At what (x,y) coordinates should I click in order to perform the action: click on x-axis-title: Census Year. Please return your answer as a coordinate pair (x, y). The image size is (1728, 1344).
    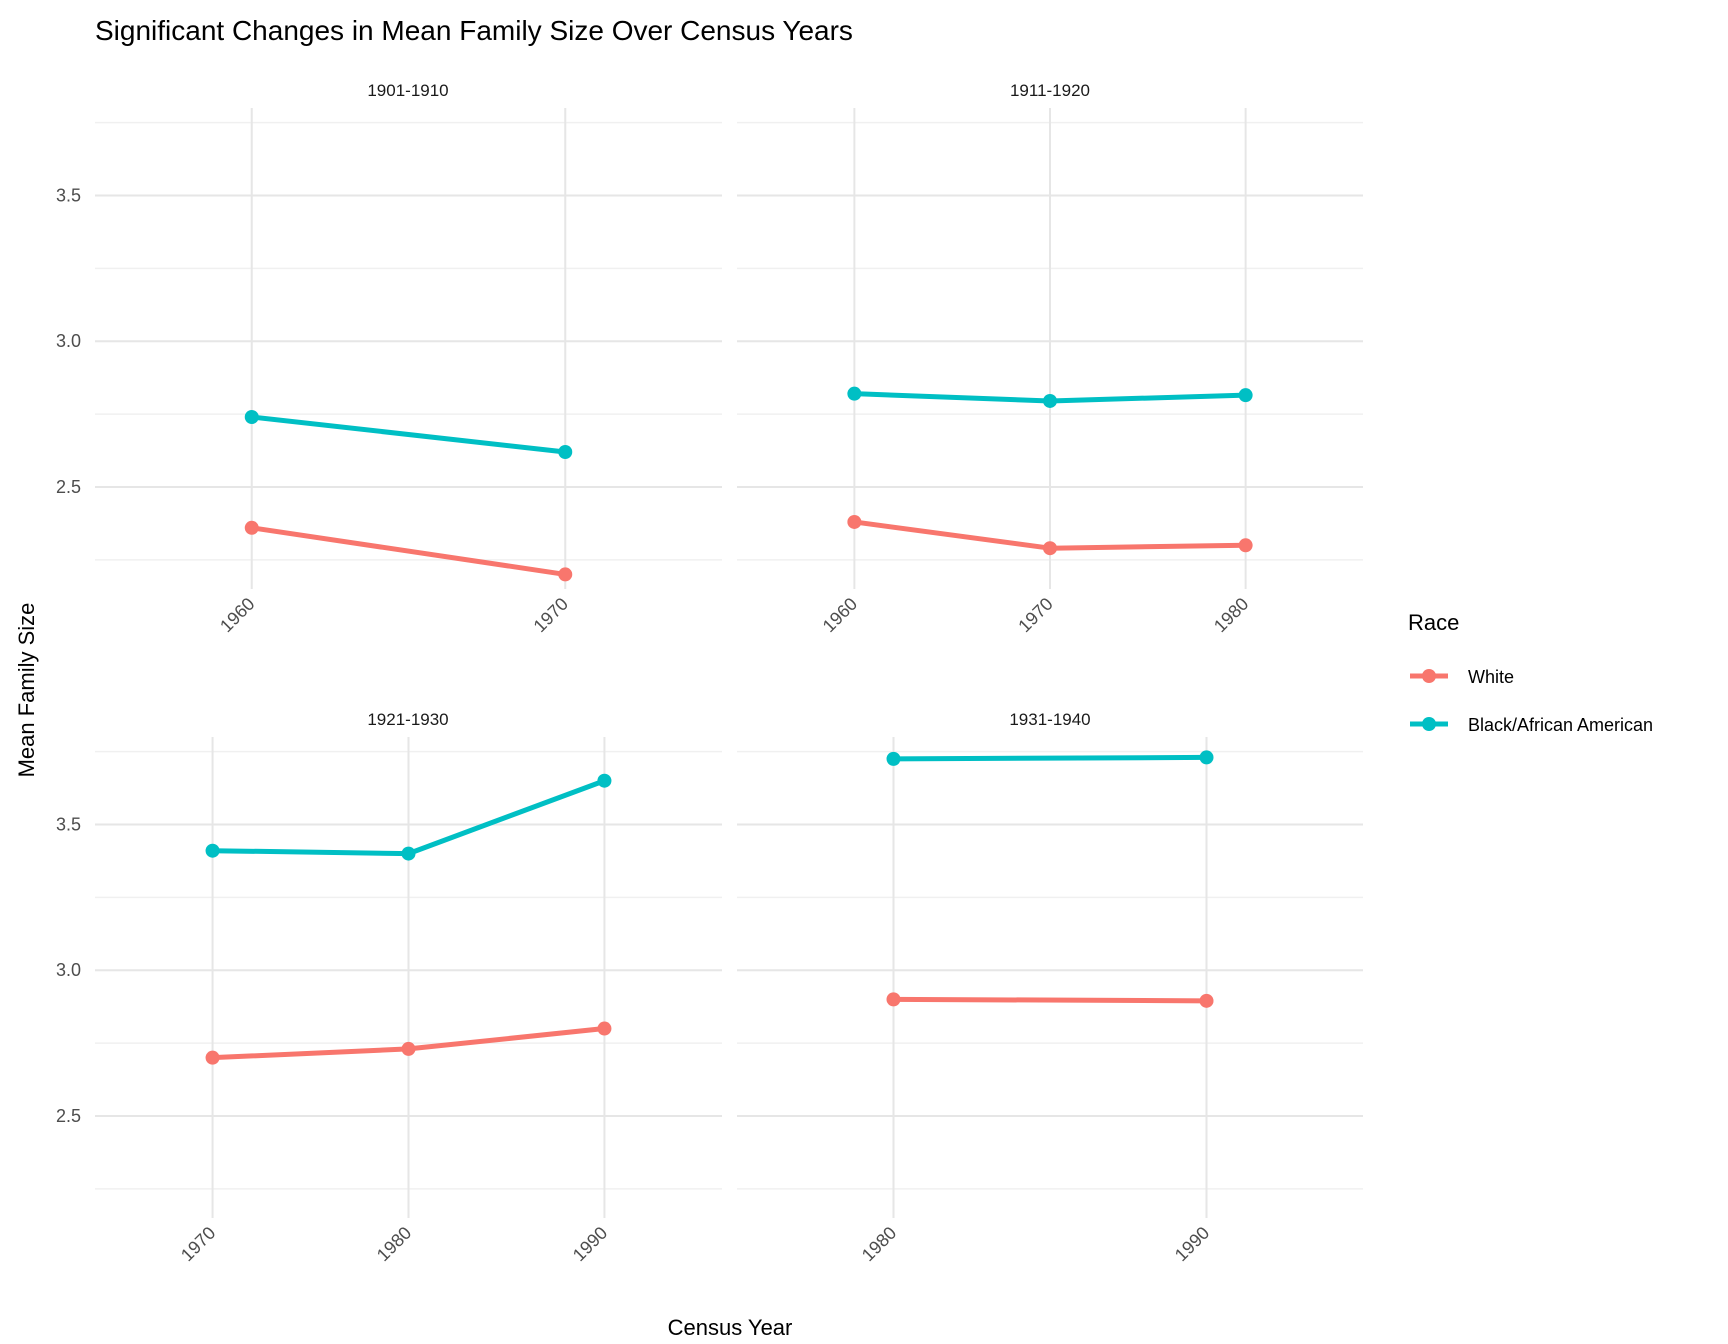
    Looking at the image, I should click on (730, 1327).